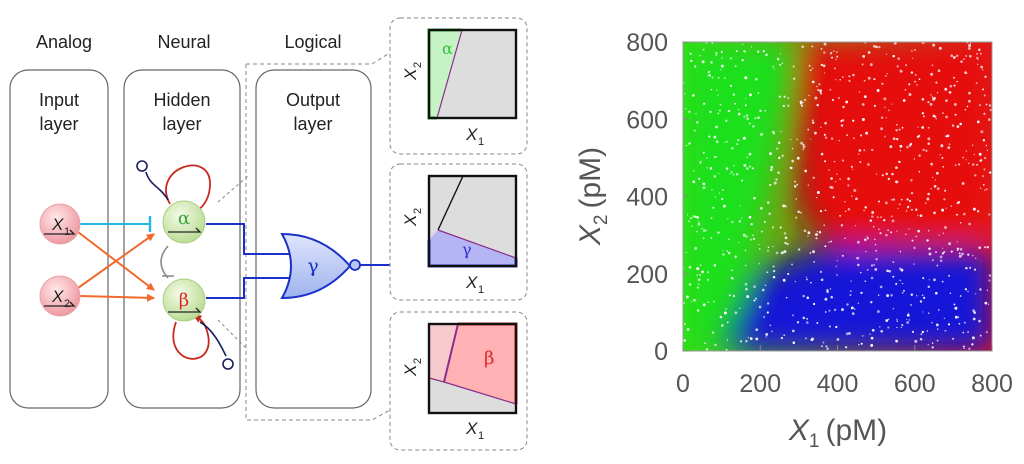 Image resolution: width=1024 pixels, height=464 pixels. Describe the element at coordinates (410, 74) in the screenshot. I see `panel-alpha-ylabel: X` at that location.